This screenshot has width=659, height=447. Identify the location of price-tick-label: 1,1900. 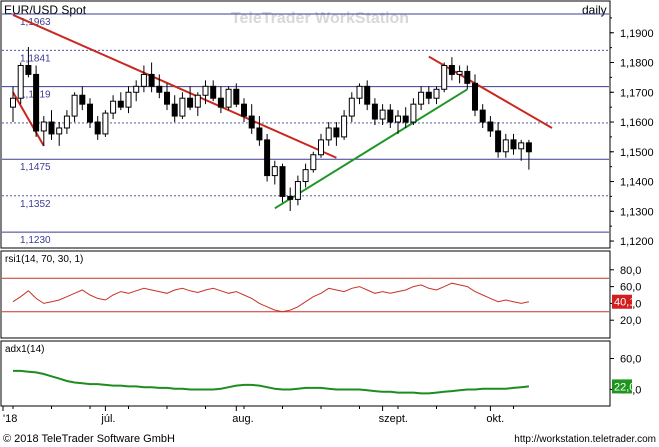
(637, 34).